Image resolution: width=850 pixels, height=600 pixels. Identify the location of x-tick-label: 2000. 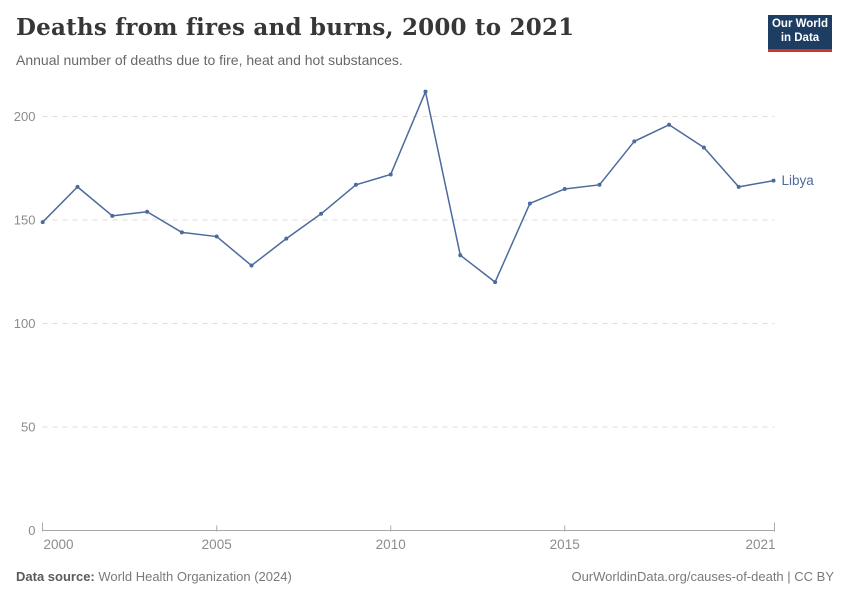
(59, 544).